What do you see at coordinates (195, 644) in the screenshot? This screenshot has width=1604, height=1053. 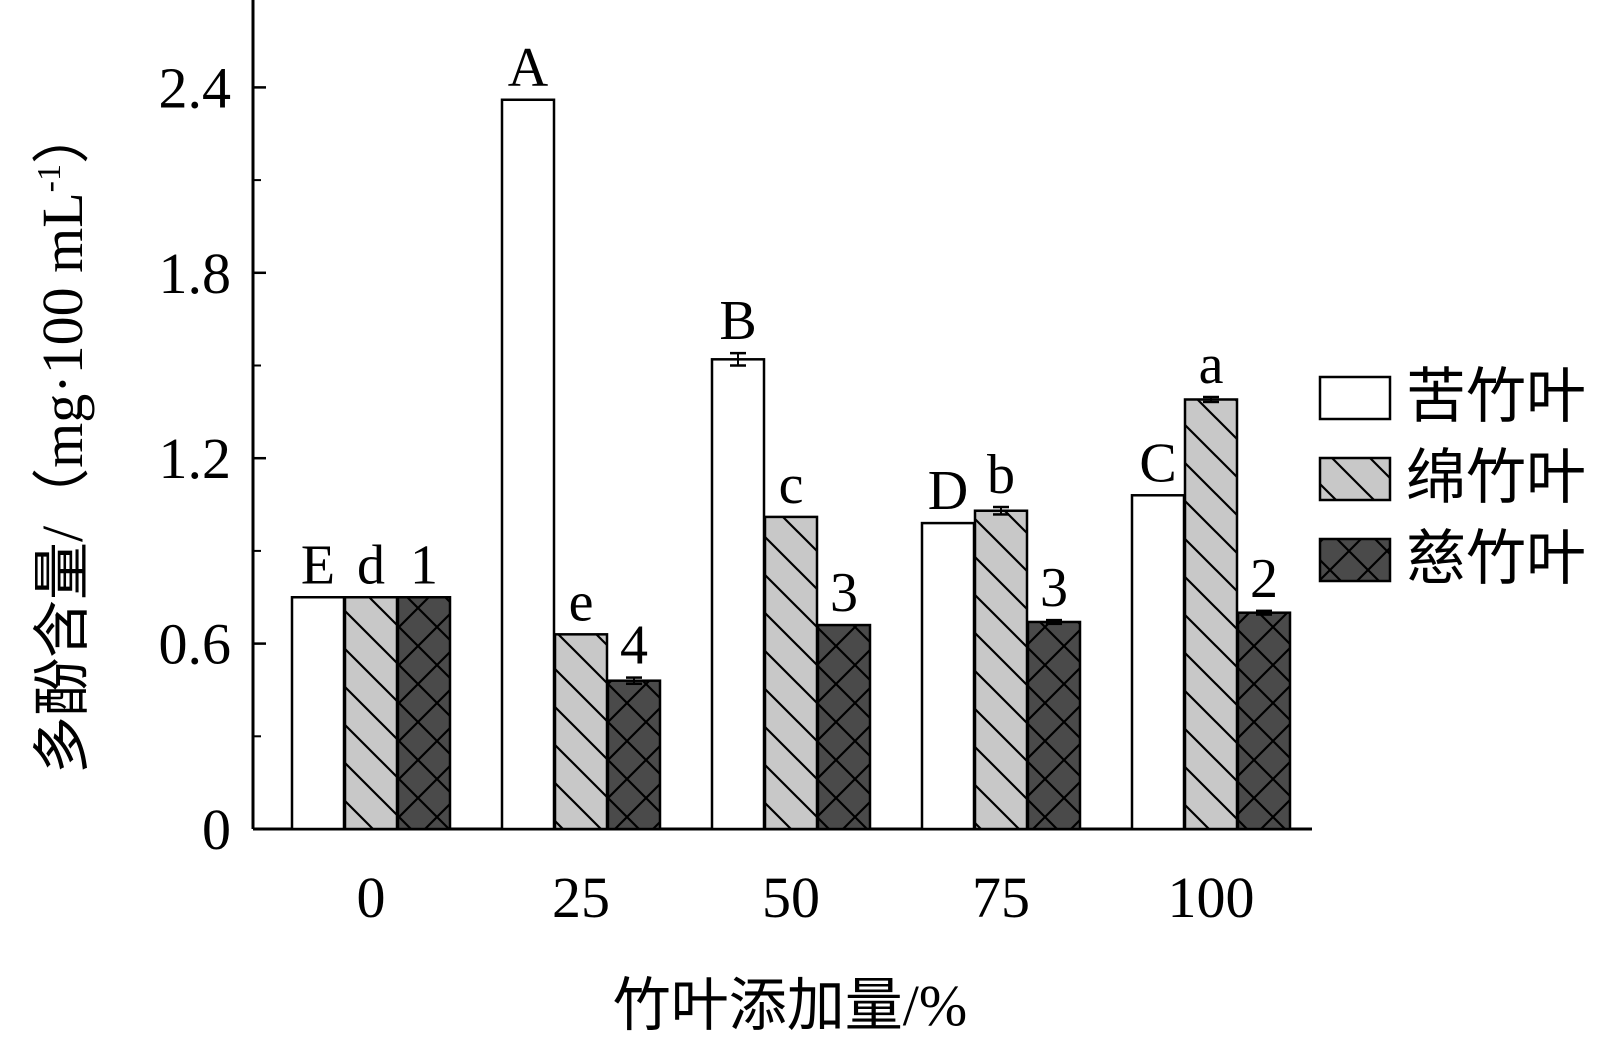 I see `y-tick-label: 0.6` at bounding box center [195, 644].